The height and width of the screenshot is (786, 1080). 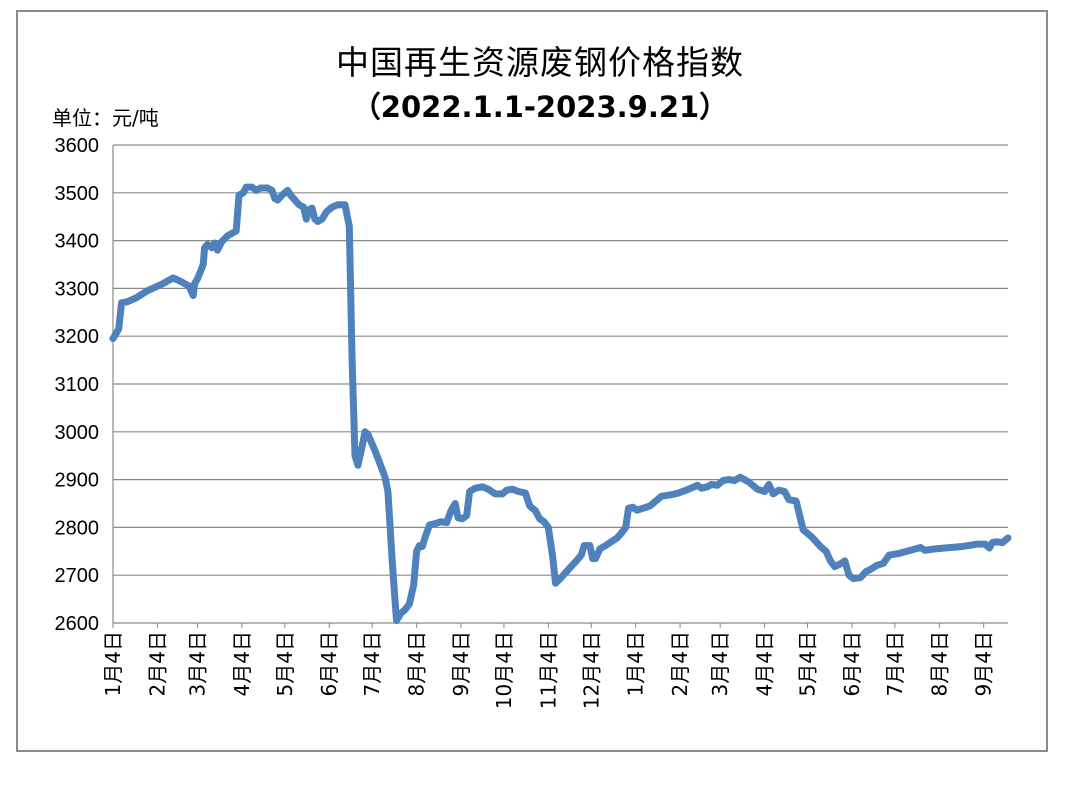 What do you see at coordinates (591, 670) in the screenshot?
I see `x-tick-label: 12月4日` at bounding box center [591, 670].